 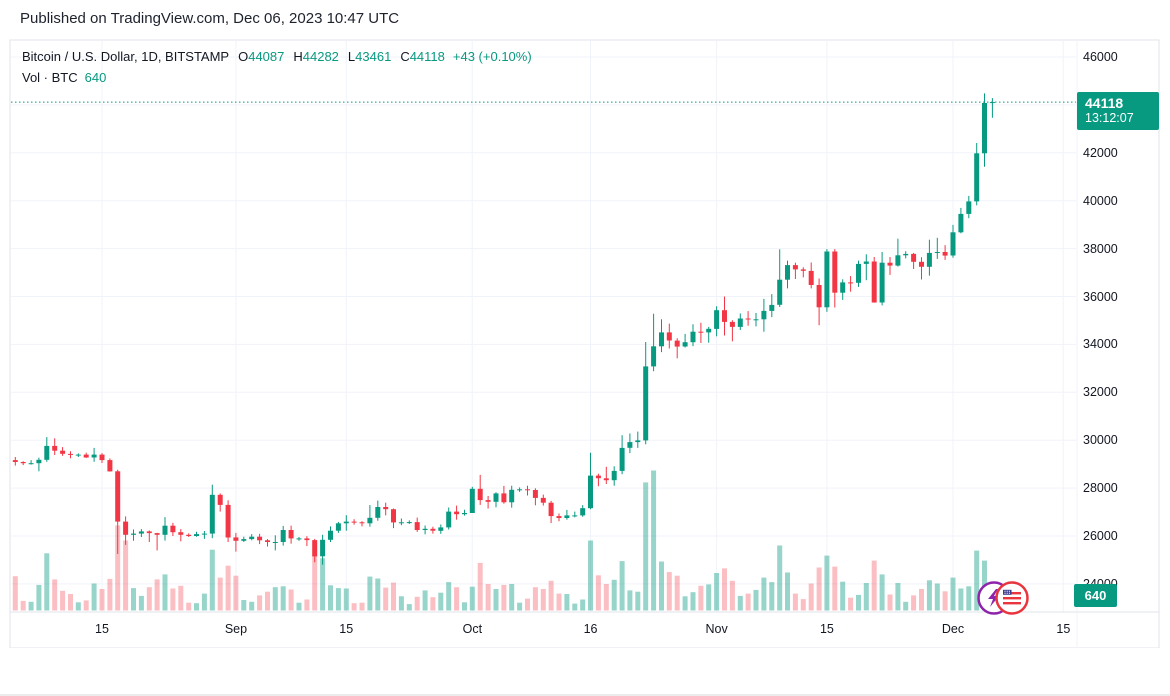 What do you see at coordinates (351, 56) in the screenshot?
I see `ohlc-letter: L` at bounding box center [351, 56].